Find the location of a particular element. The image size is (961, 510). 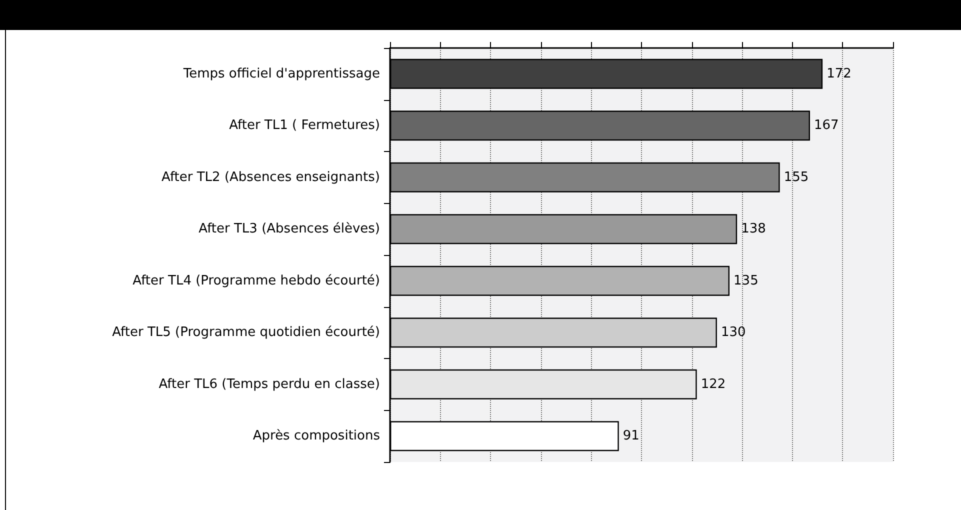

data-label: 91 is located at coordinates (631, 436).